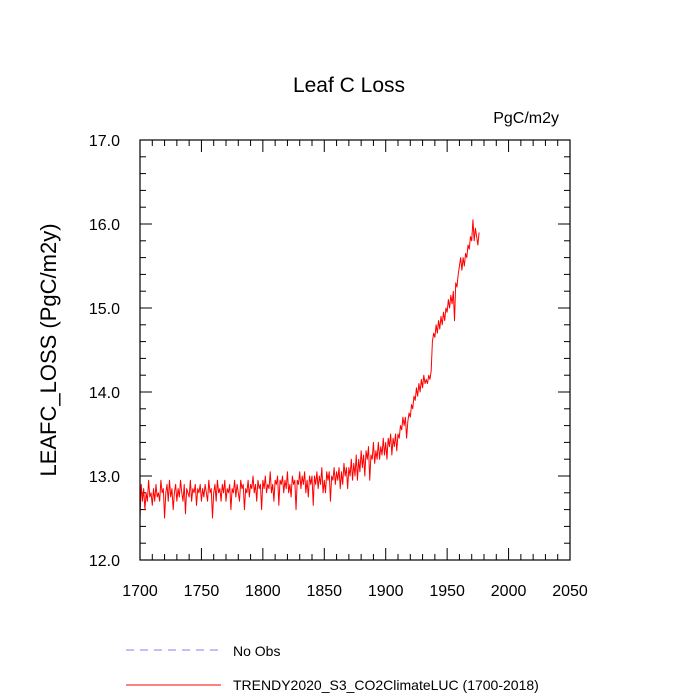  I want to click on x-tick-label: 1700, so click(140, 591).